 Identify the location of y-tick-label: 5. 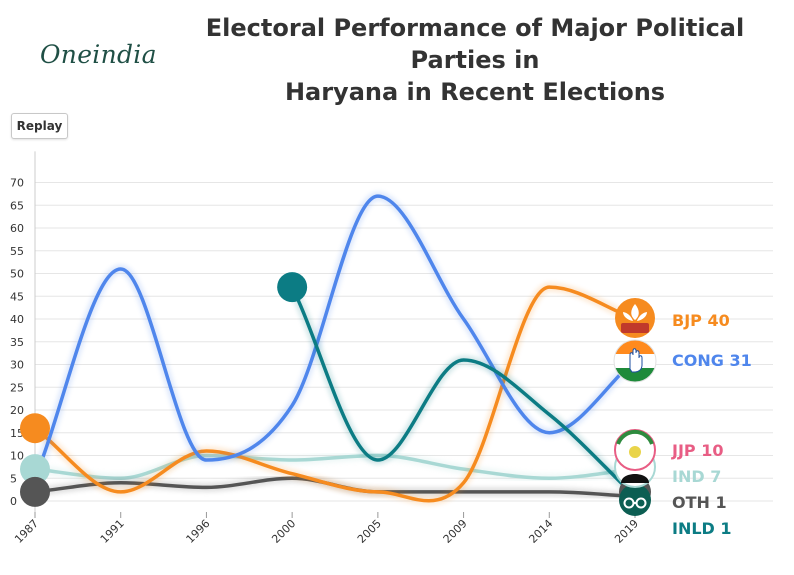
(13, 478).